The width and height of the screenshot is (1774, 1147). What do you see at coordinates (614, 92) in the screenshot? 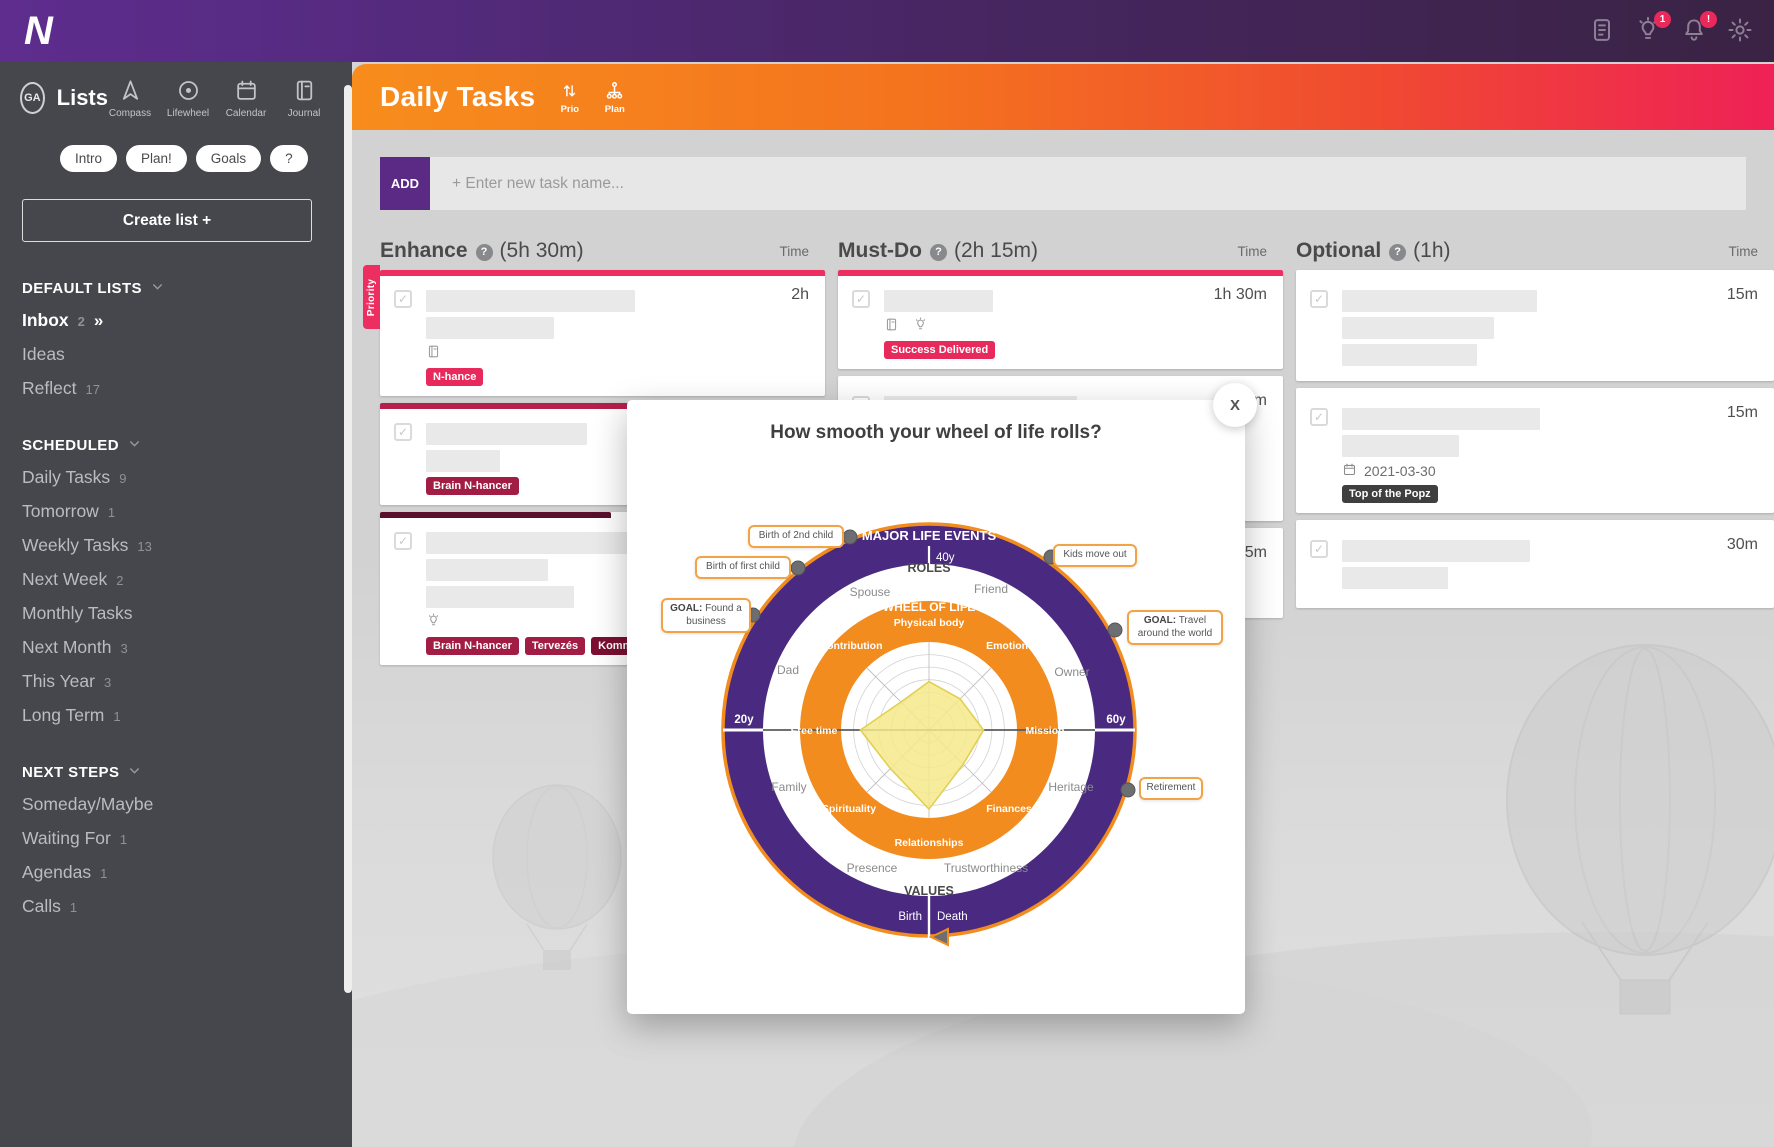
I see `plan-icon` at bounding box center [614, 92].